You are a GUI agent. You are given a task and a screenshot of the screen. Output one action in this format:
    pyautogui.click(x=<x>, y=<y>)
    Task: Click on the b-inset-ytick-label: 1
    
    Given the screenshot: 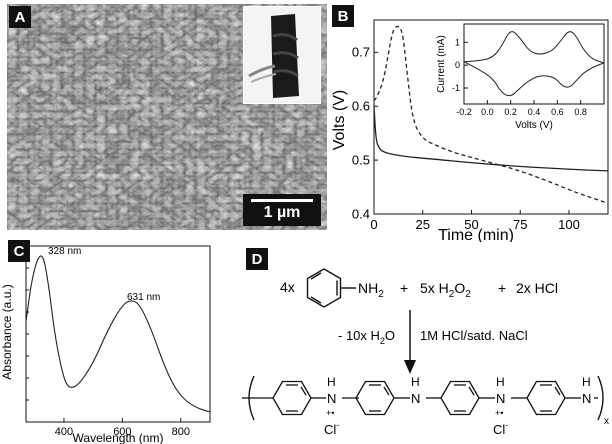 What is the action you would take?
    pyautogui.click(x=457, y=42)
    